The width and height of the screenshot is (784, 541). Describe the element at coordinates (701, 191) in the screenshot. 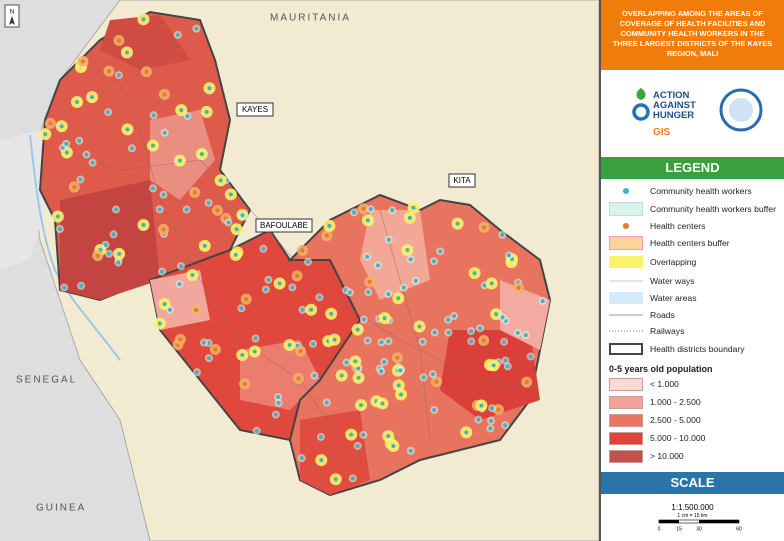

I see `legend-label: Community health workers` at that location.